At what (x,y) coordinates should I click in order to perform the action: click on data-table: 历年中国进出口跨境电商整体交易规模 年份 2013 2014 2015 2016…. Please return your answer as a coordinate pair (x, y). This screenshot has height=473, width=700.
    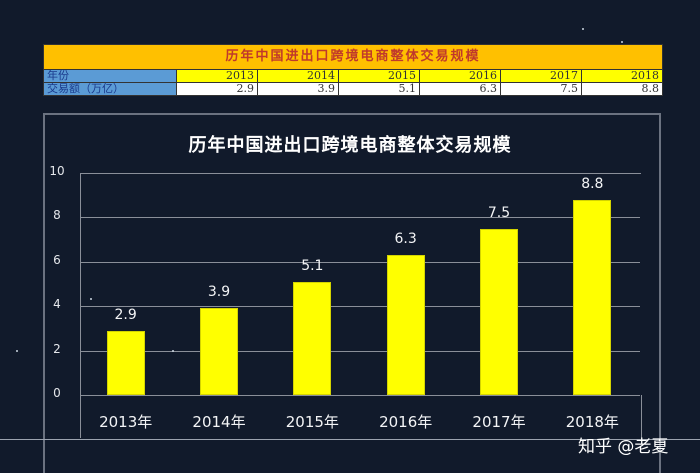
    Looking at the image, I should click on (353, 70).